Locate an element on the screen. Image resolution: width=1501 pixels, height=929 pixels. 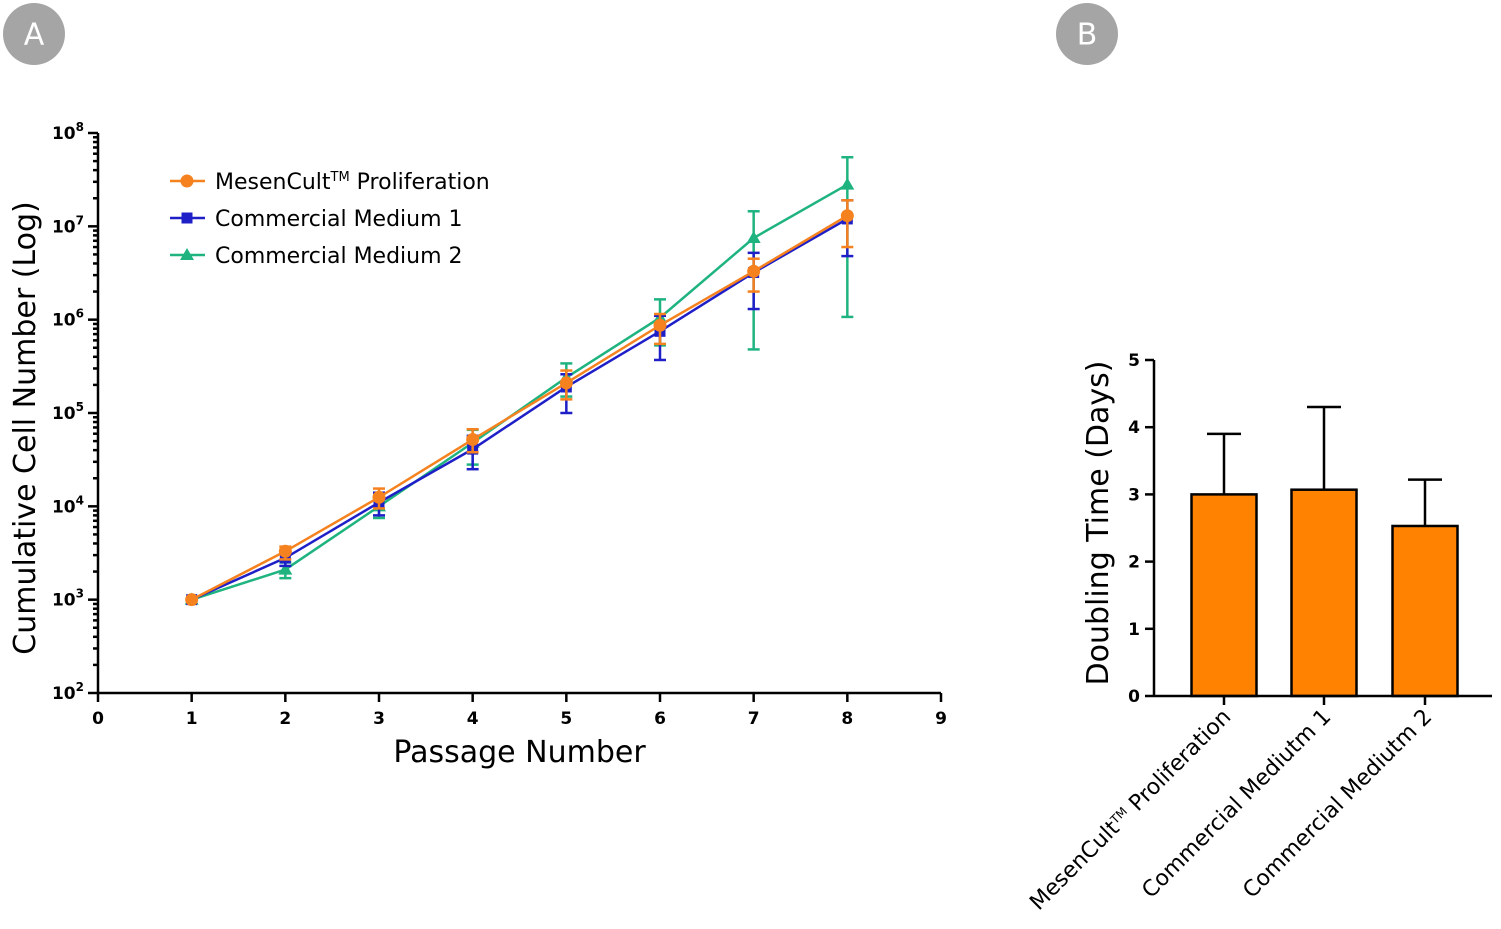
bar-chart-bars is located at coordinates (1324, 551).